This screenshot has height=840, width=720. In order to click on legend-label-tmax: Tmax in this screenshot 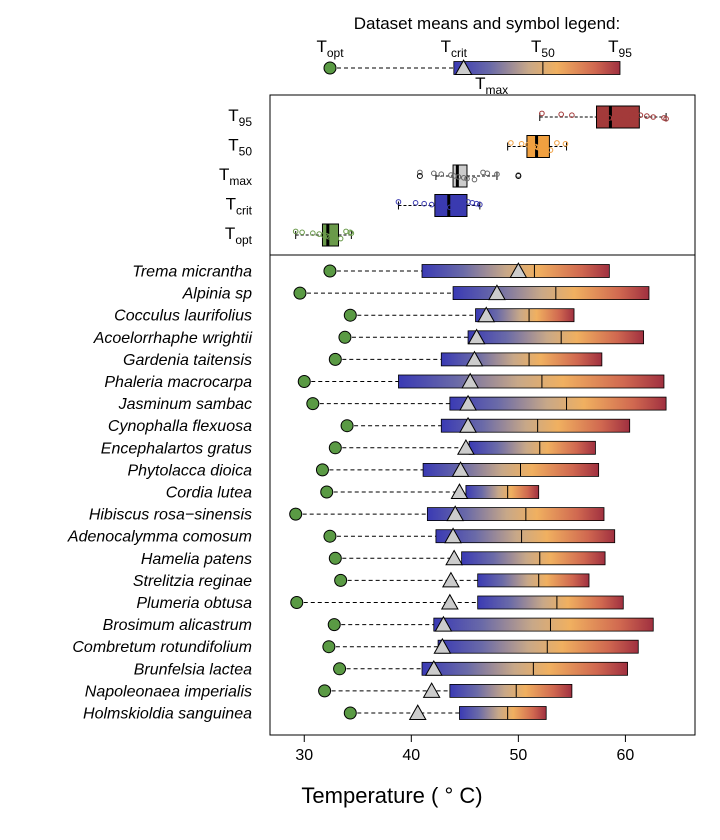, I will do `click(491, 85)`.